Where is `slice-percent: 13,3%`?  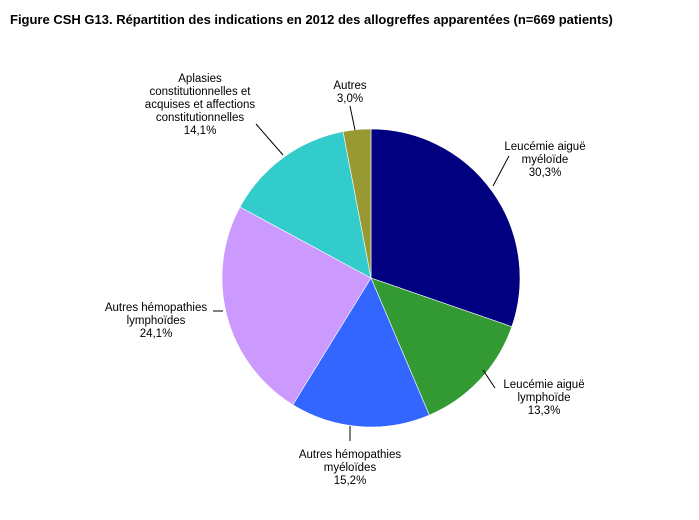
slice-percent: 13,3% is located at coordinates (544, 411).